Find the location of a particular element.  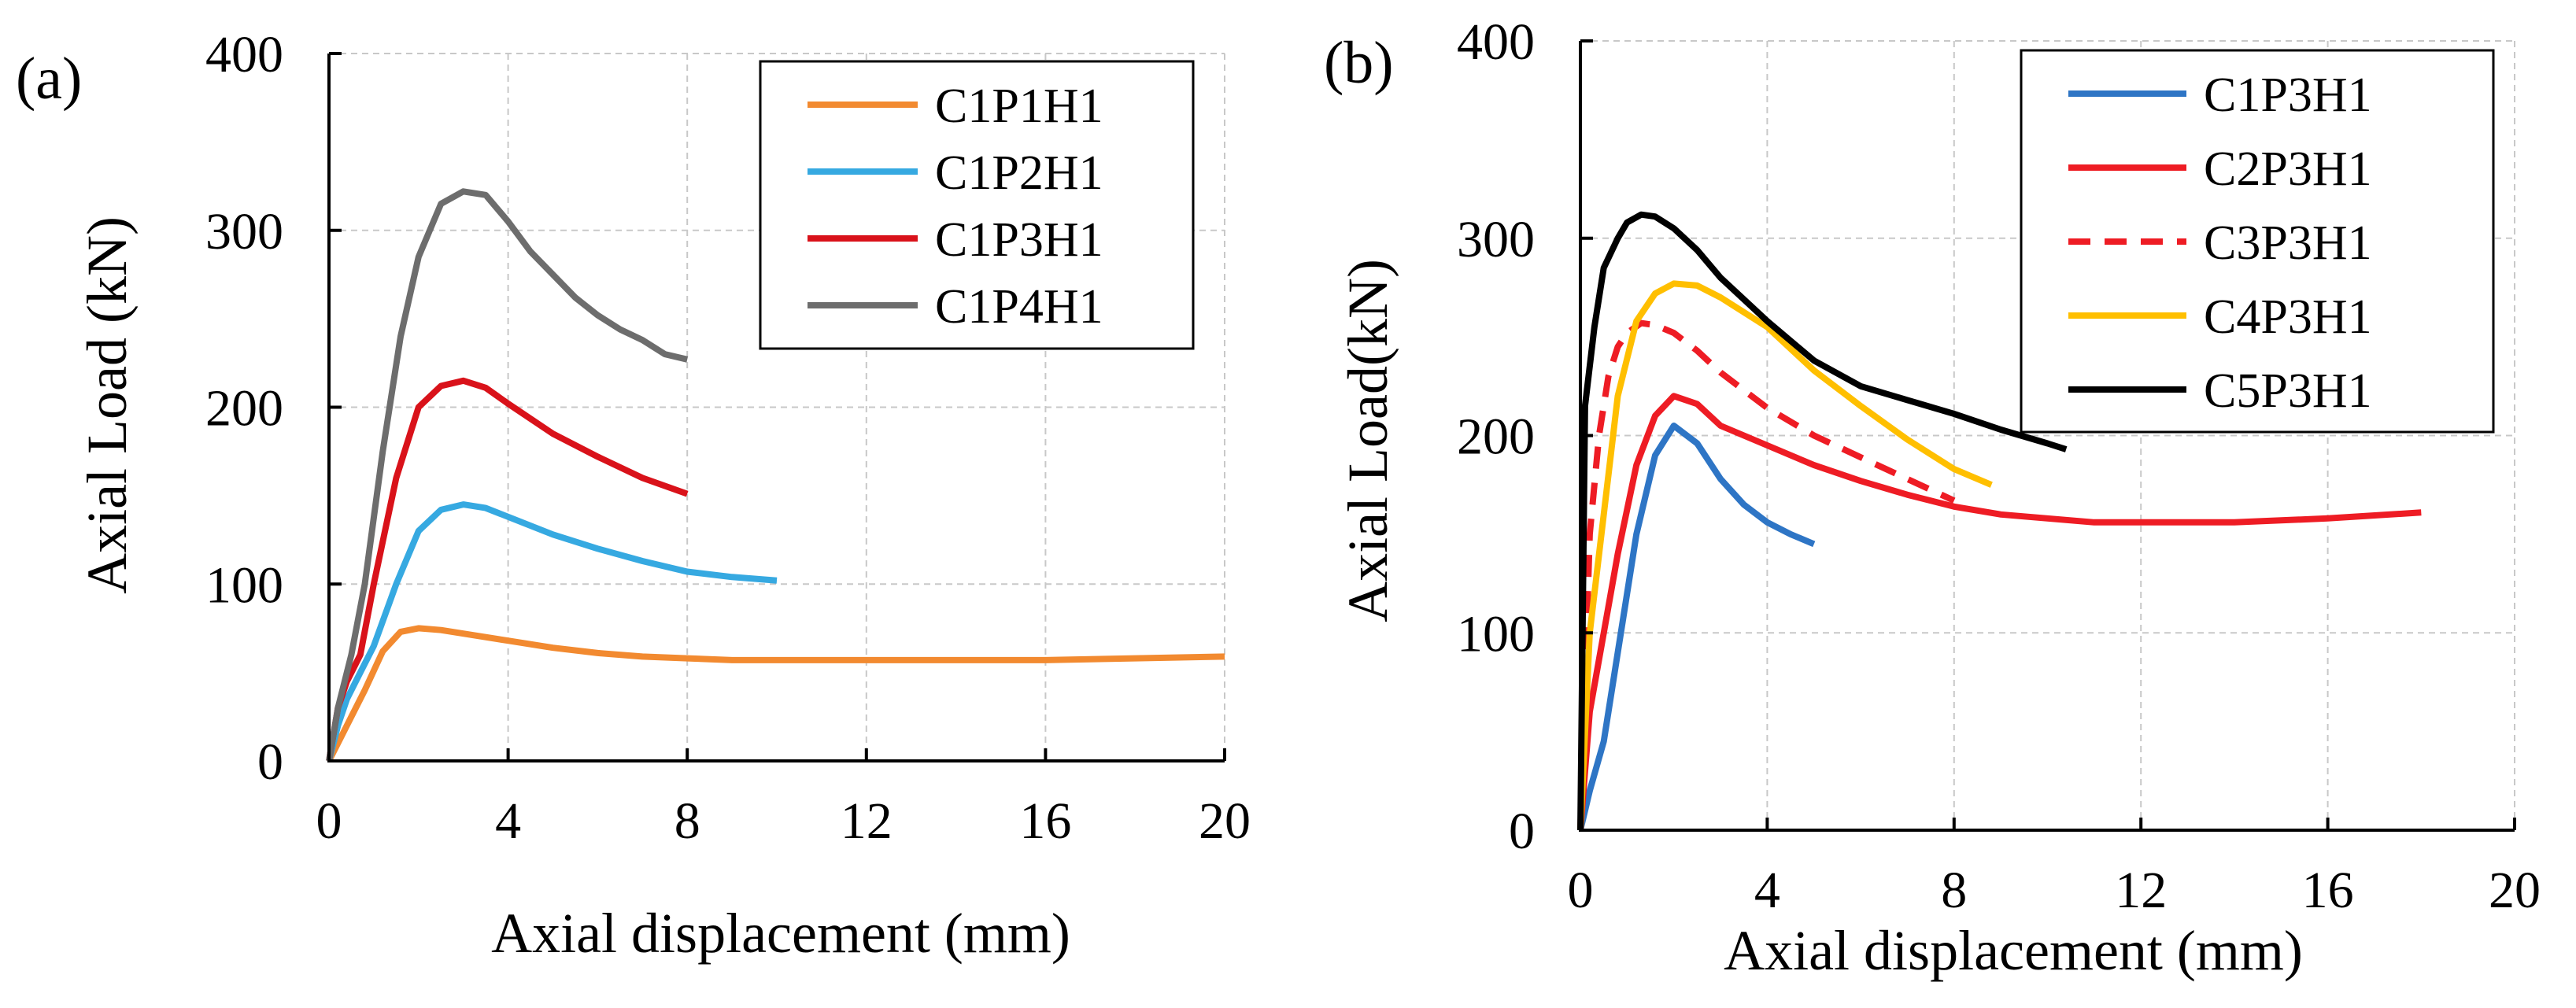

x-axis-title-a: Axial displacement (mm) is located at coordinates (780, 933).